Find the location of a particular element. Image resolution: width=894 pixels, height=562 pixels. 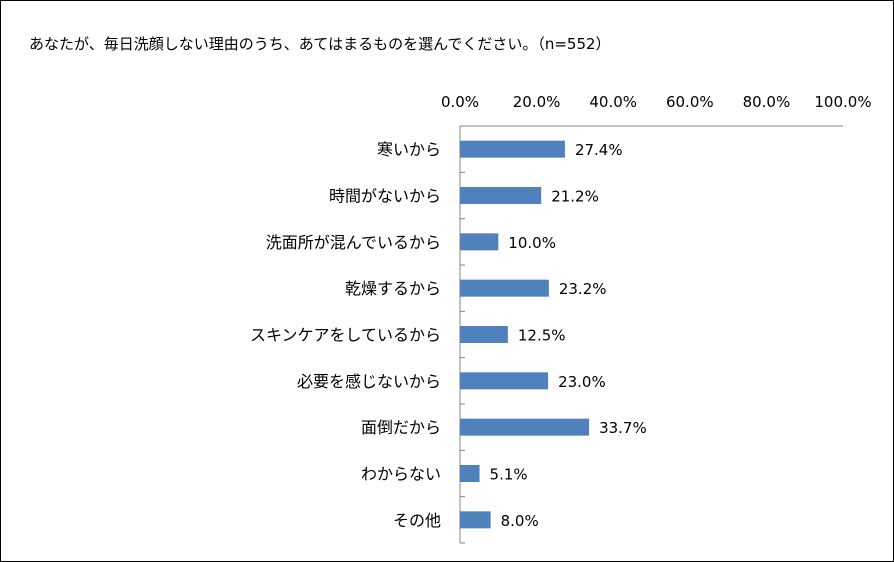

category-label: わからない is located at coordinates (401, 474).